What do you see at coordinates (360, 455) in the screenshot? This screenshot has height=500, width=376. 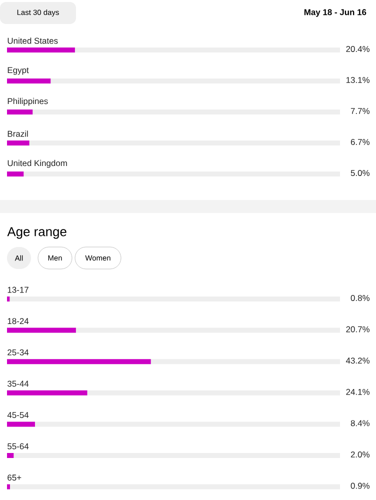 I see `data-label: 2.0%` at bounding box center [360, 455].